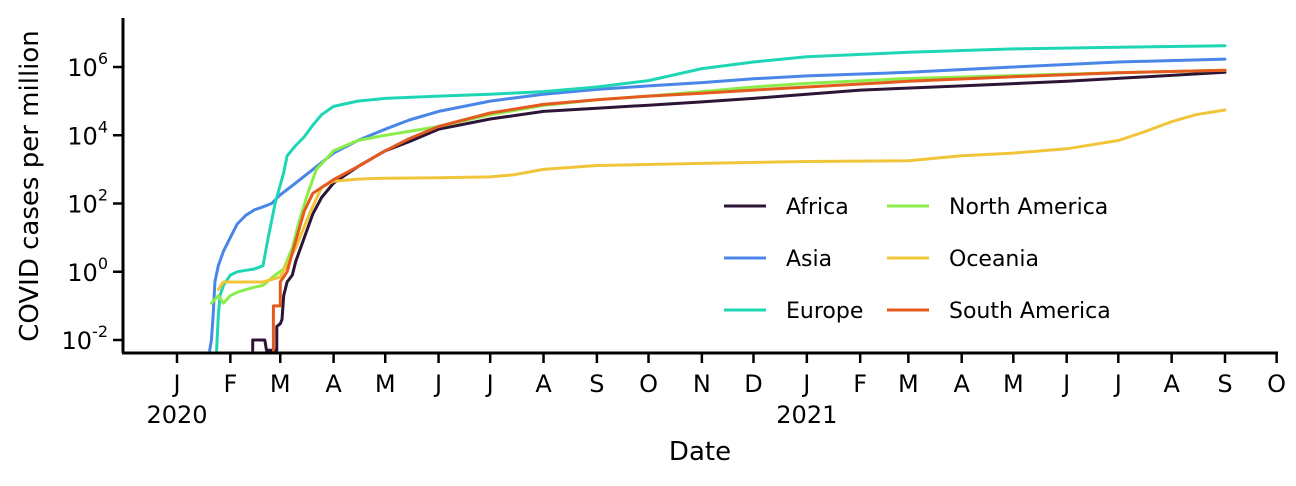  Describe the element at coordinates (87, 202) in the screenshot. I see `y-tick-label: 10²` at that location.